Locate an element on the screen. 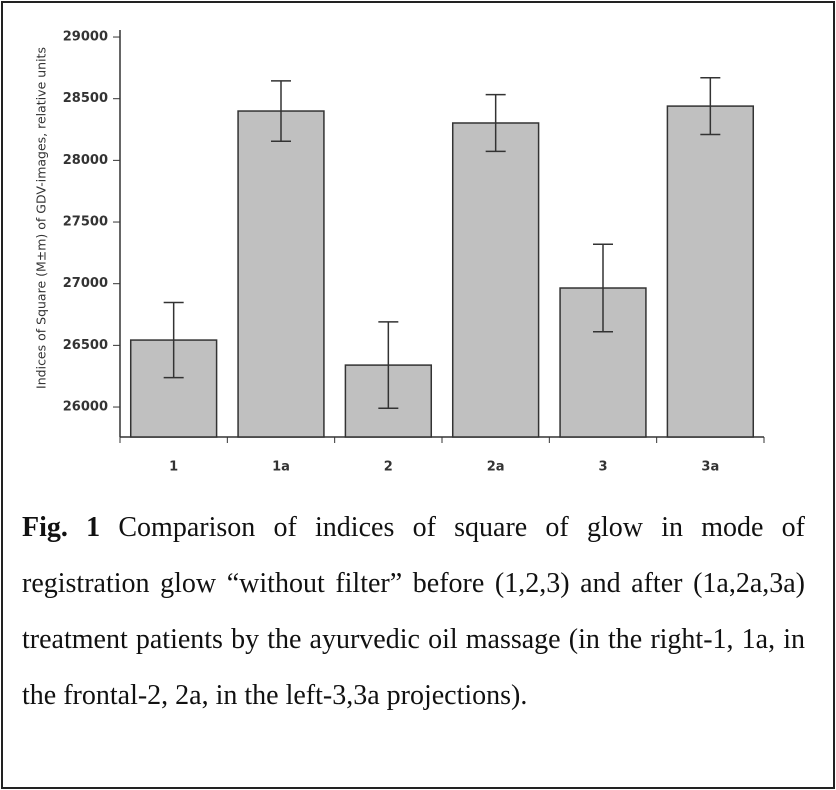  y-tick-label: 27500 is located at coordinates (85, 222).